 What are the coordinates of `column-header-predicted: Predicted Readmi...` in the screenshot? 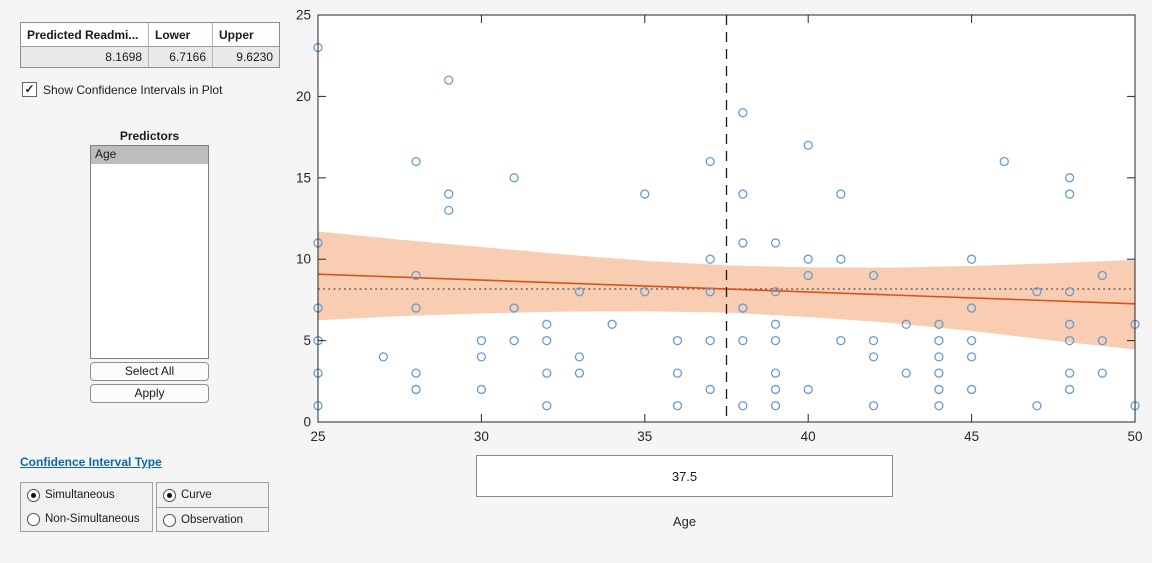 It's located at (85, 34).